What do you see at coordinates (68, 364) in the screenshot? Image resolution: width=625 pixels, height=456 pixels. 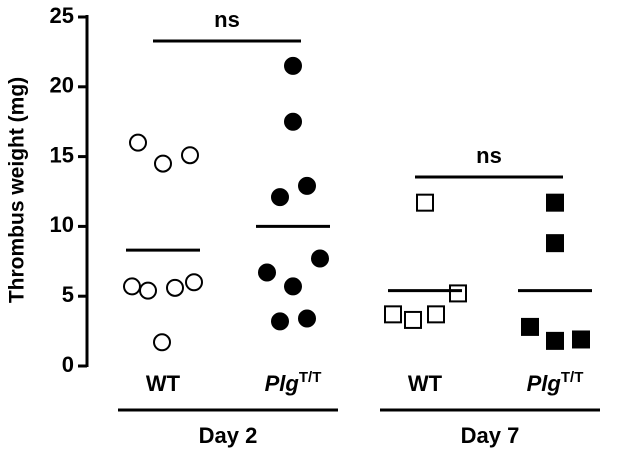 I see `y-tick-label: 0` at bounding box center [68, 364].